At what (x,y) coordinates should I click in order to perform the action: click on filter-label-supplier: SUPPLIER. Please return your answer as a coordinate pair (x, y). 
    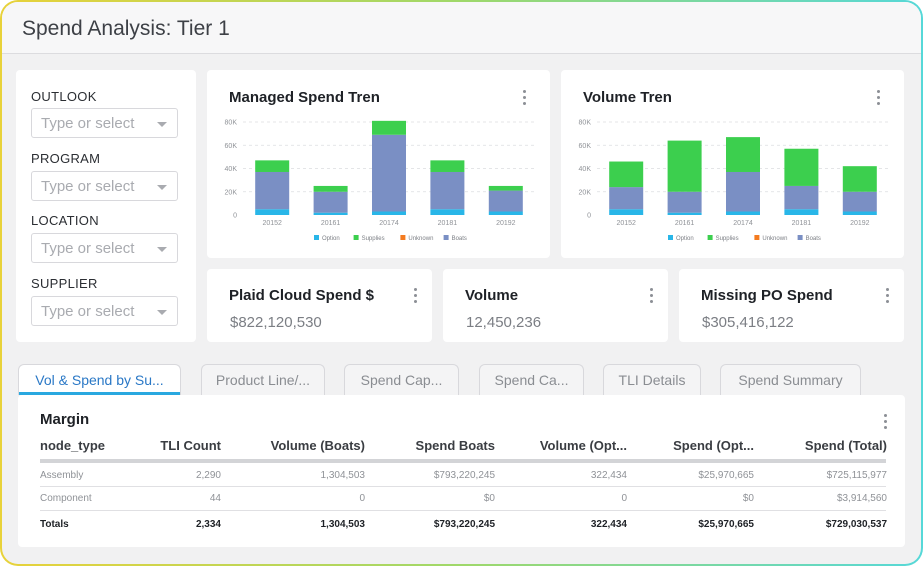
    Looking at the image, I should click on (64, 283).